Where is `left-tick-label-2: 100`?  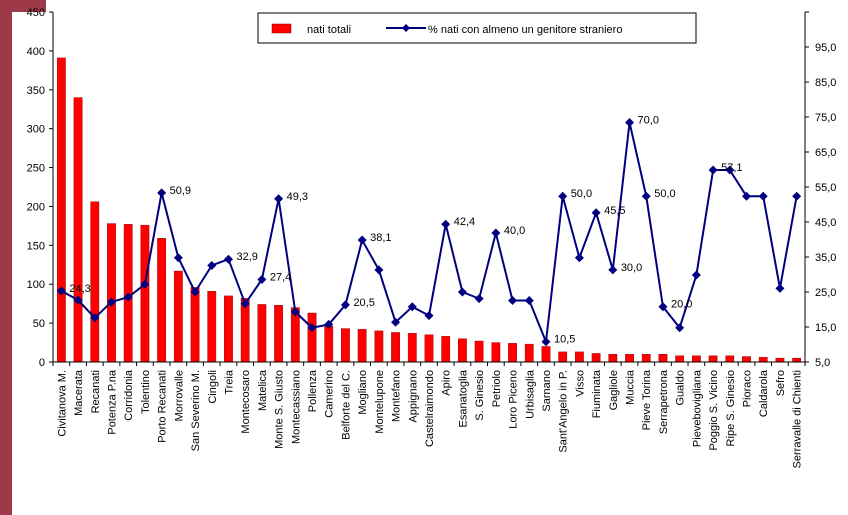 left-tick-label-2: 100 is located at coordinates (36, 285).